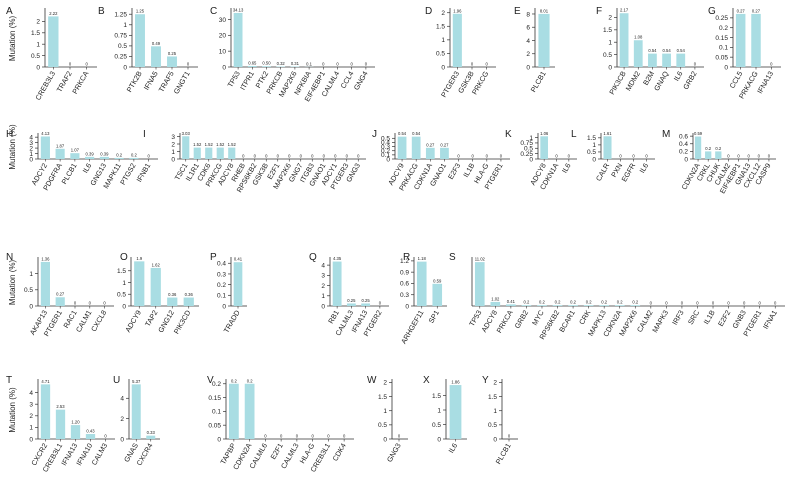 The width and height of the screenshot is (798, 499). Describe the element at coordinates (155, 286) in the screenshot. I see `bar-tap2` at that location.